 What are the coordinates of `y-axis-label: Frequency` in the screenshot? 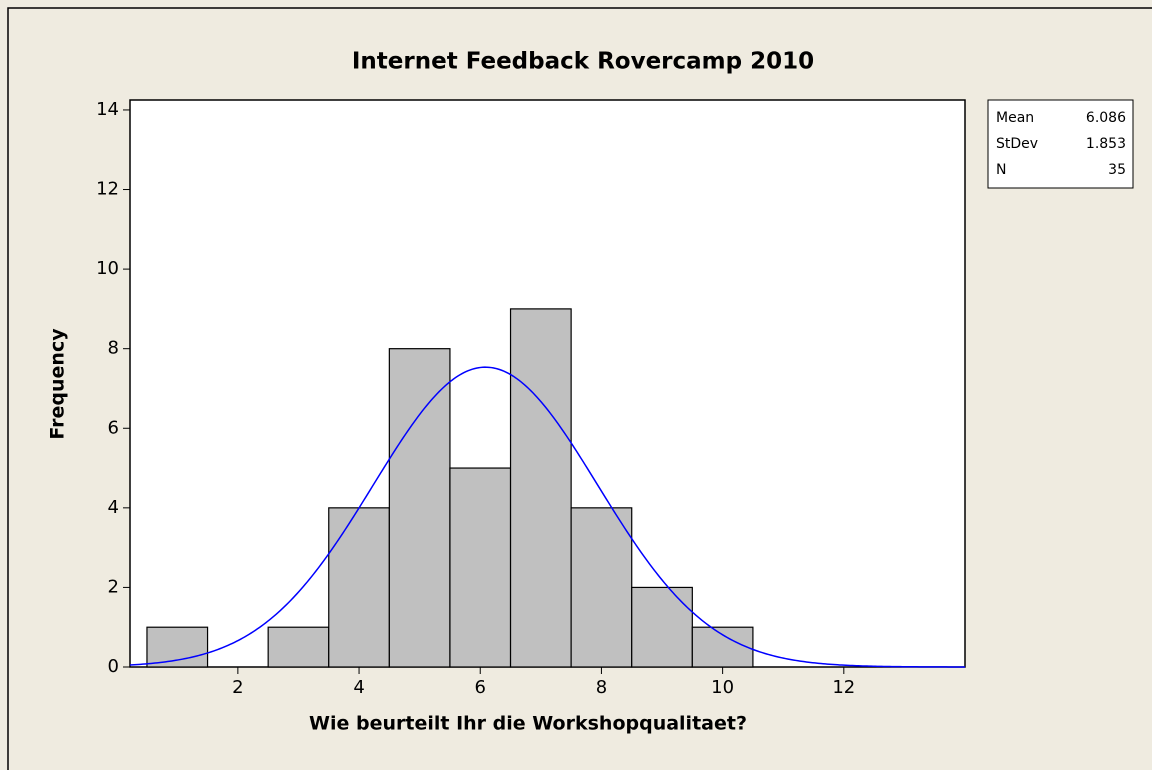 It's located at (58, 384).